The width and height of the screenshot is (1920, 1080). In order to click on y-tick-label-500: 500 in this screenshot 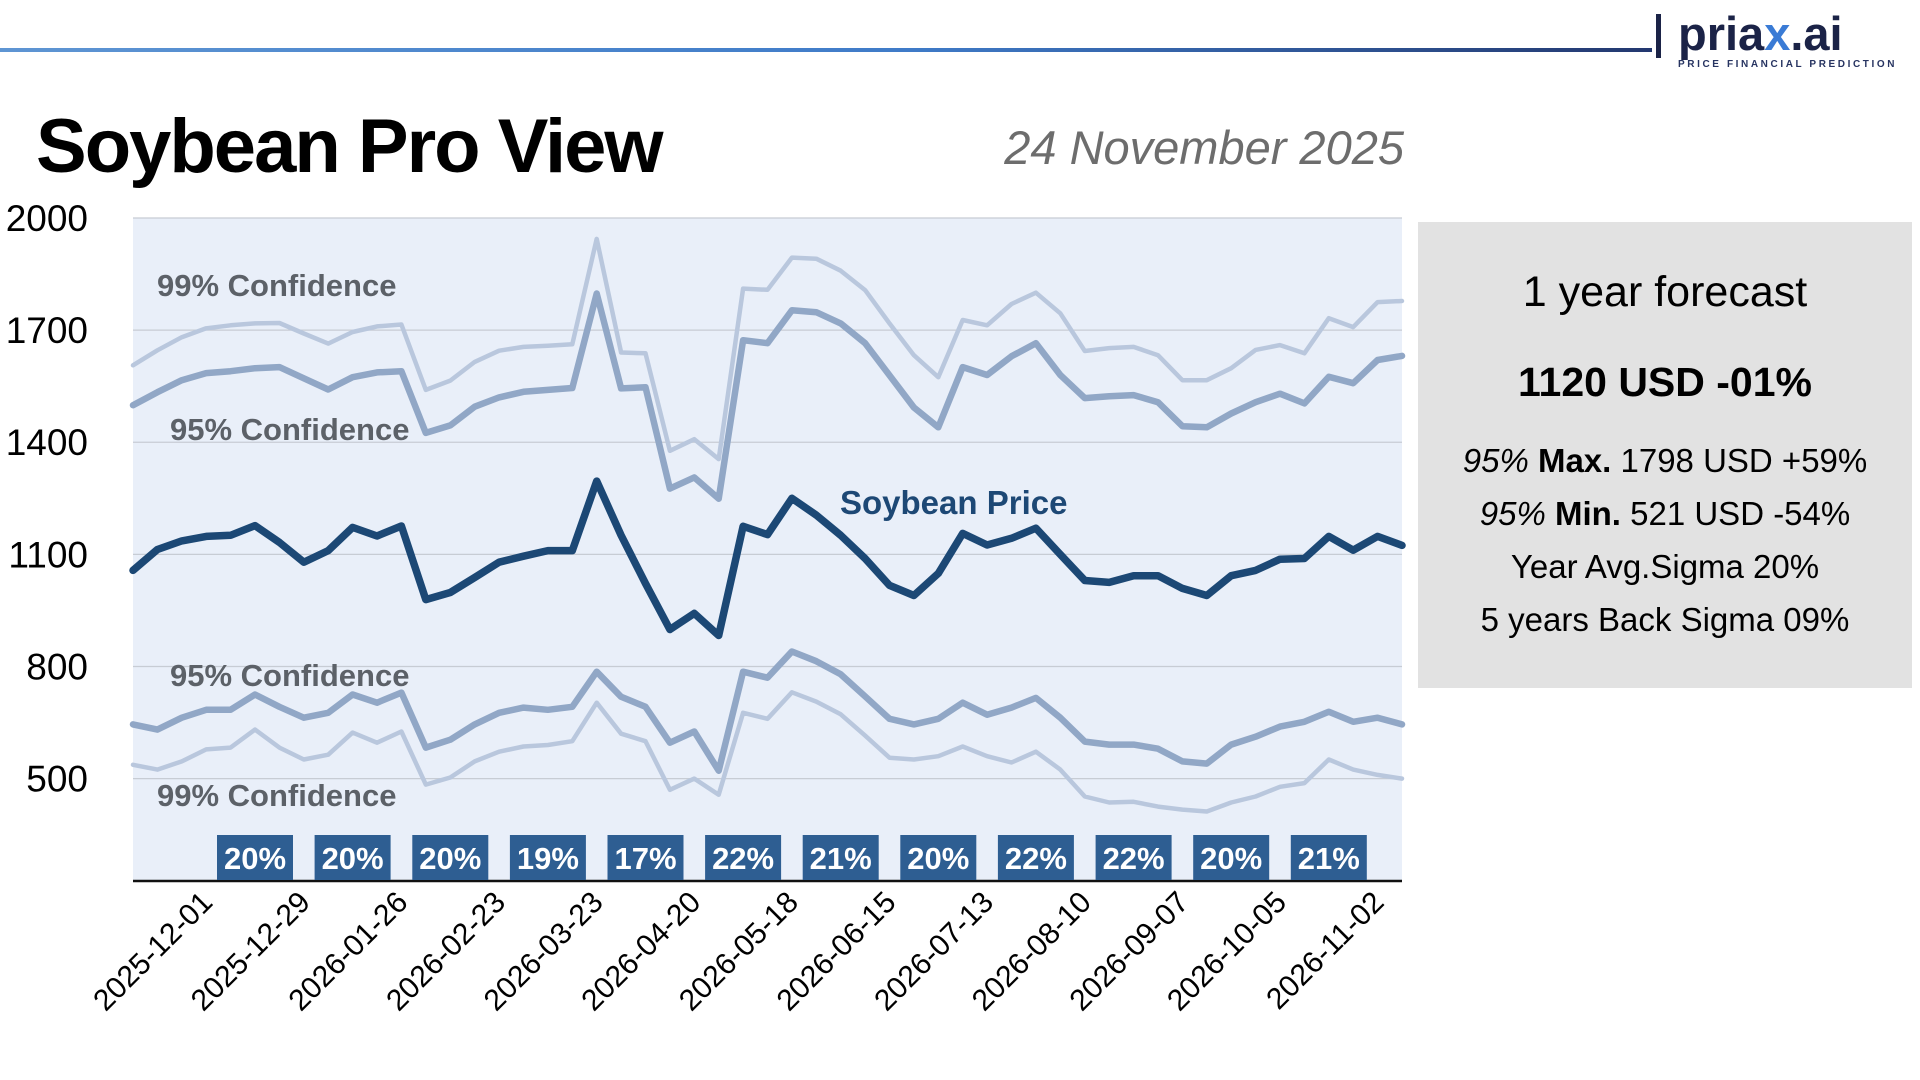, I will do `click(57, 779)`.